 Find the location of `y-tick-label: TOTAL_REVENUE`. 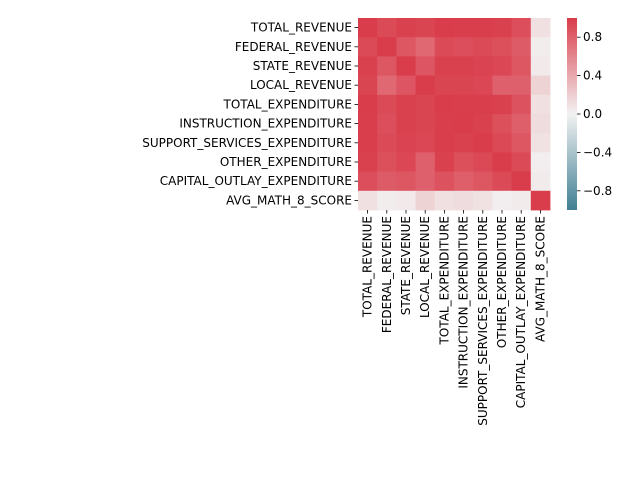

y-tick-label: TOTAL_REVENUE is located at coordinates (301, 28).